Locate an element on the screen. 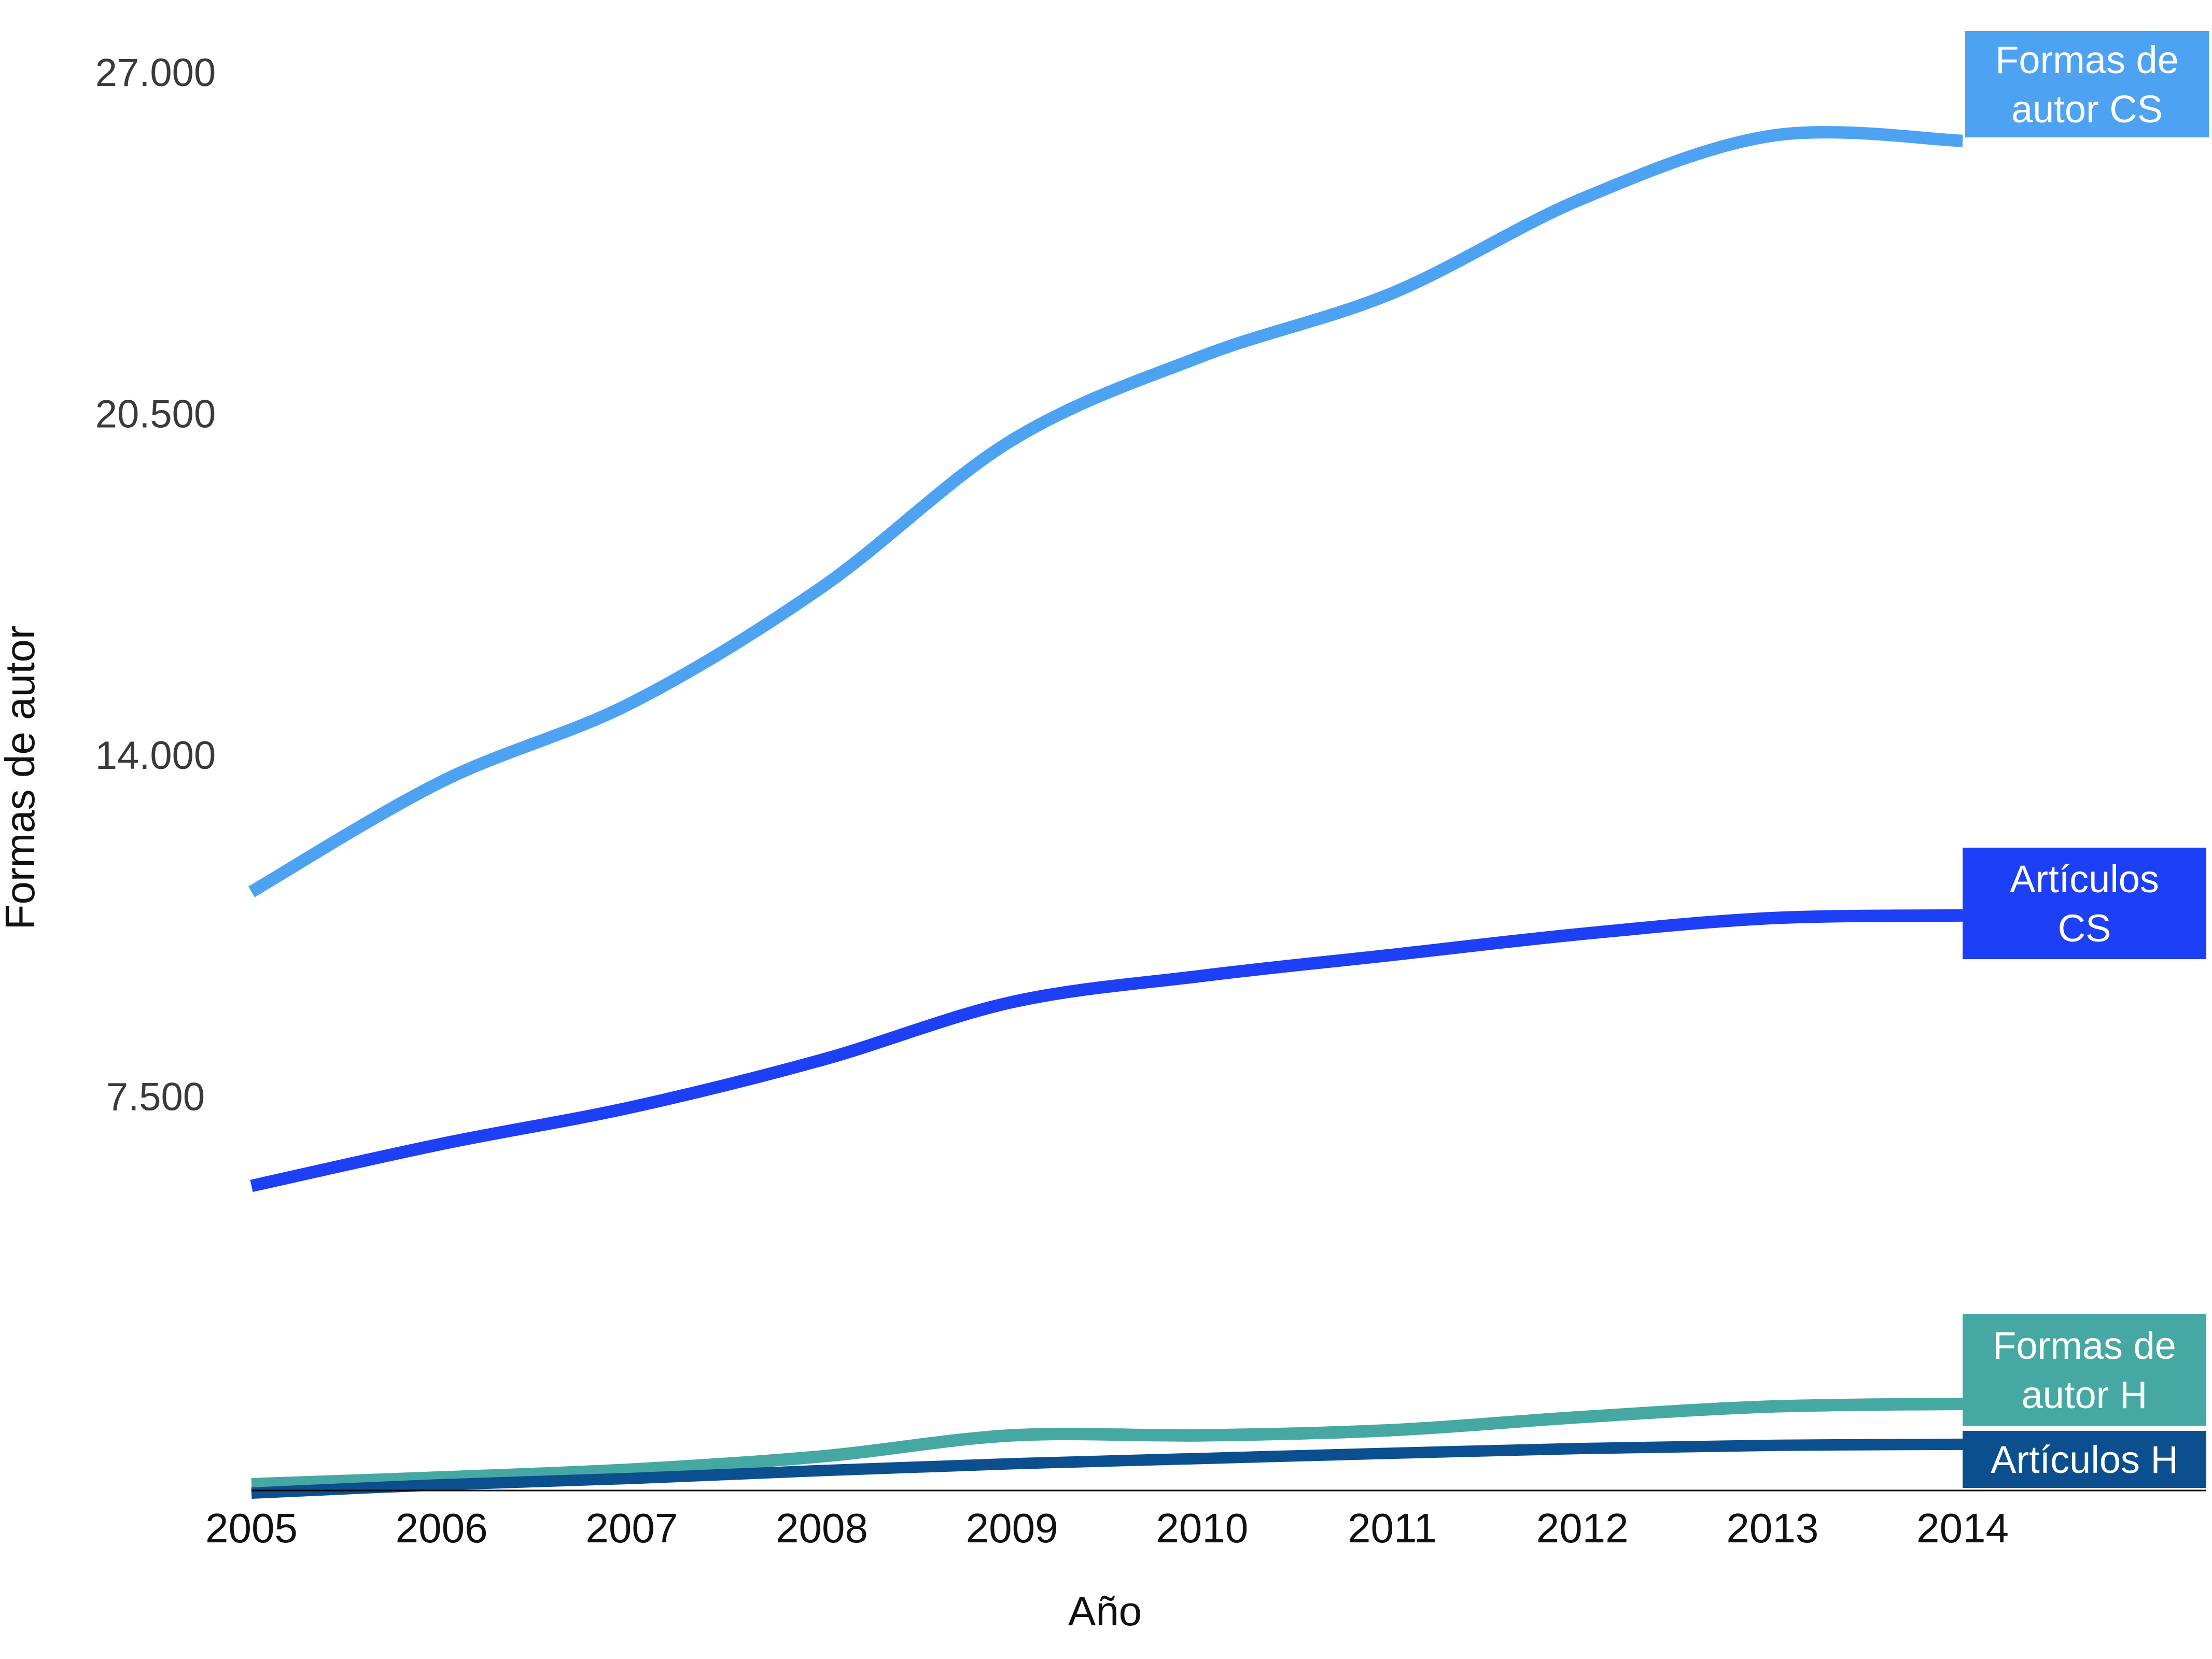 This screenshot has height=1659, width=2212. series-label-text: Artículos is located at coordinates (2084, 879).